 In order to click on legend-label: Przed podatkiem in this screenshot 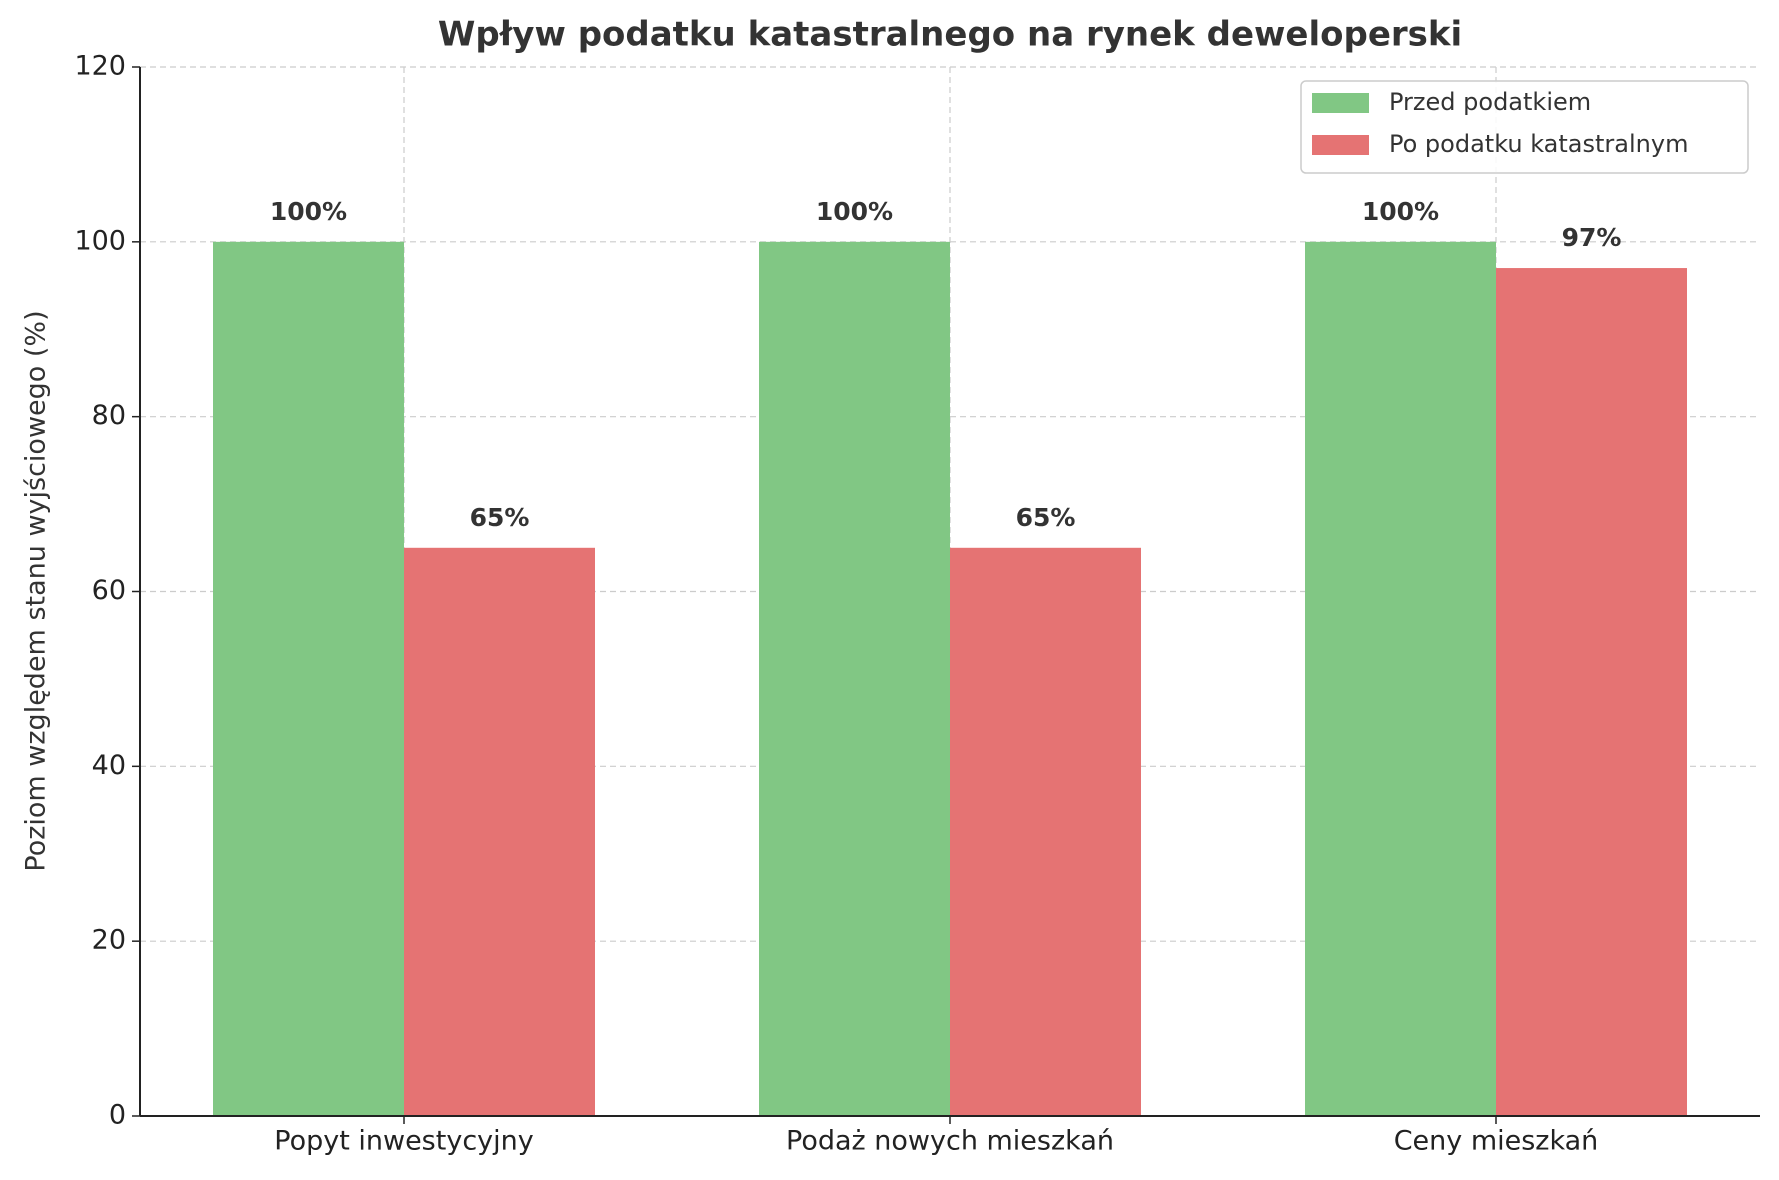, I will do `click(1490, 102)`.